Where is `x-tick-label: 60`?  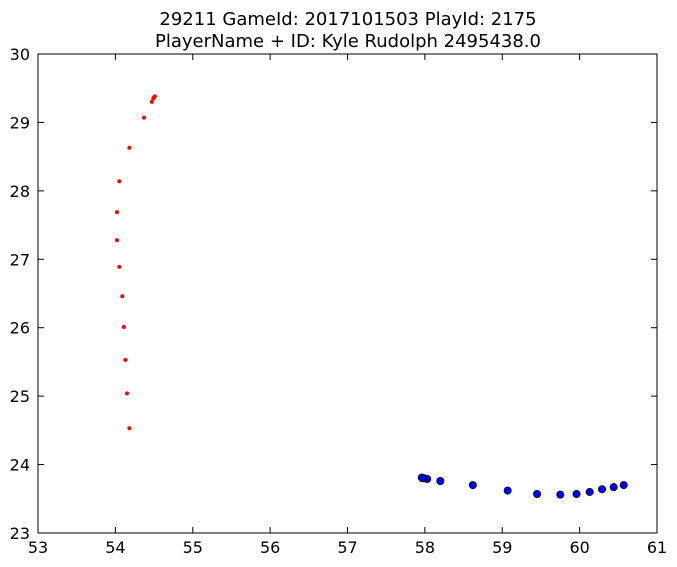
x-tick-label: 60 is located at coordinates (579, 547).